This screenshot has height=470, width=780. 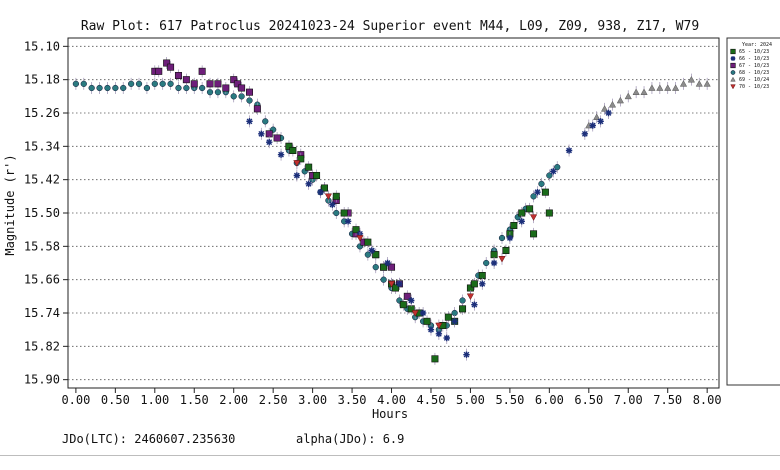 I want to click on legend-title: Year: 2024, so click(x=757, y=45).